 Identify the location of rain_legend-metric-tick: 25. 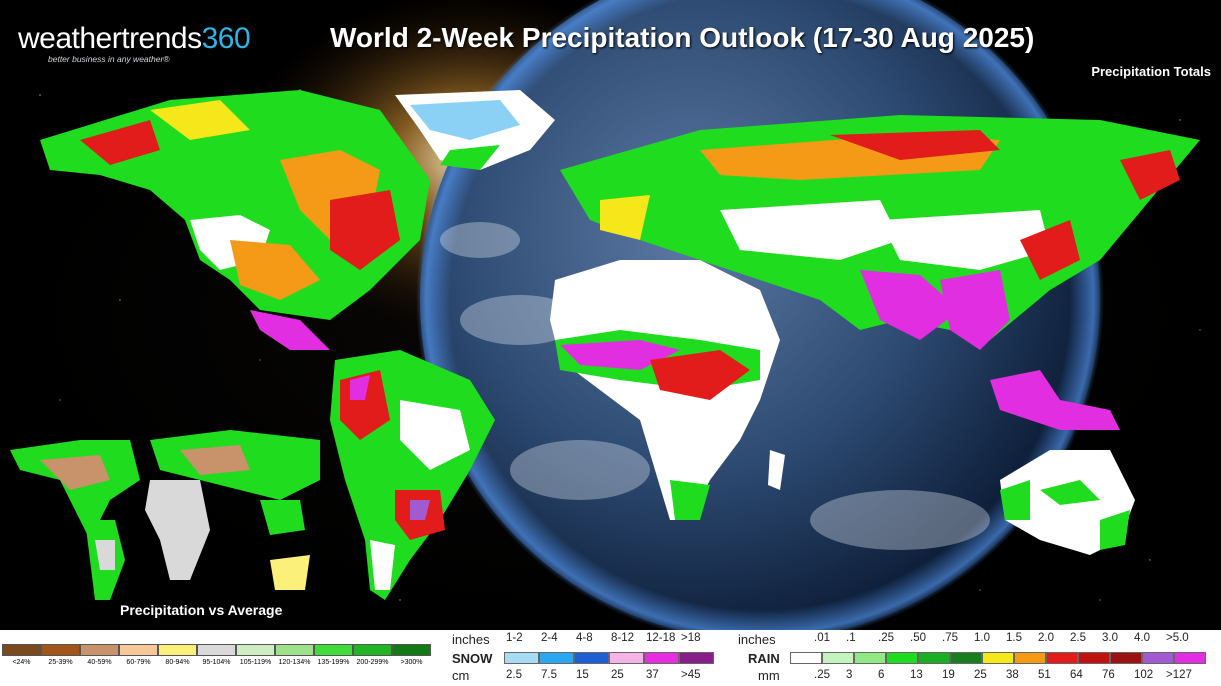
(980, 675).